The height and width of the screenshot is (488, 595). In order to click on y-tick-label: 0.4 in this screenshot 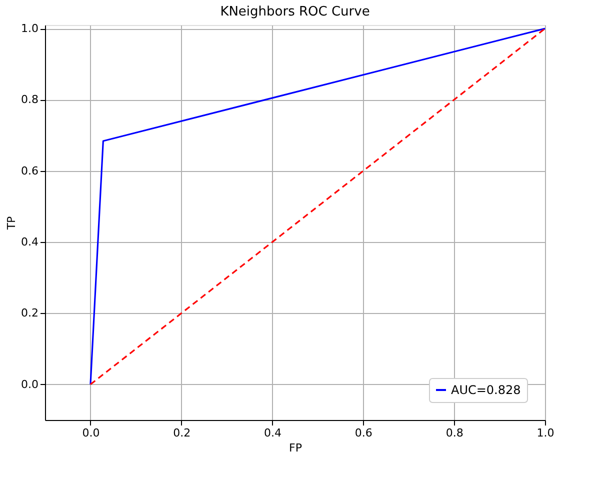, I will do `click(29, 242)`.